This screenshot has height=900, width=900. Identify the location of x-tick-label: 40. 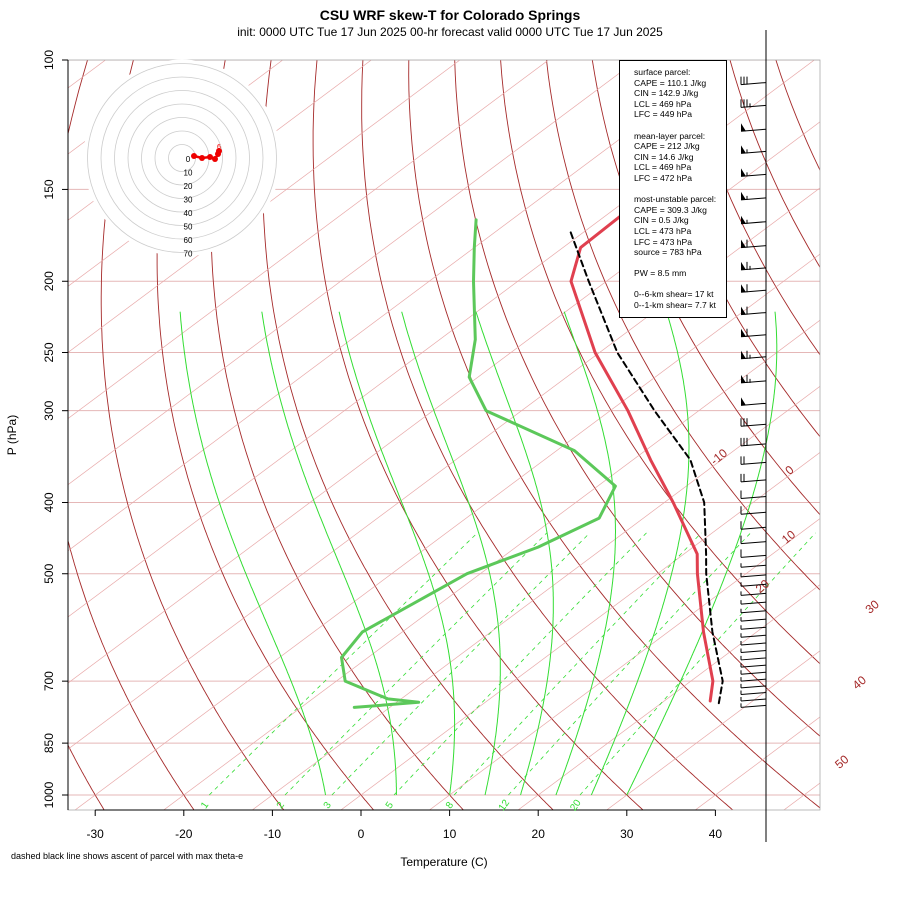
(716, 834).